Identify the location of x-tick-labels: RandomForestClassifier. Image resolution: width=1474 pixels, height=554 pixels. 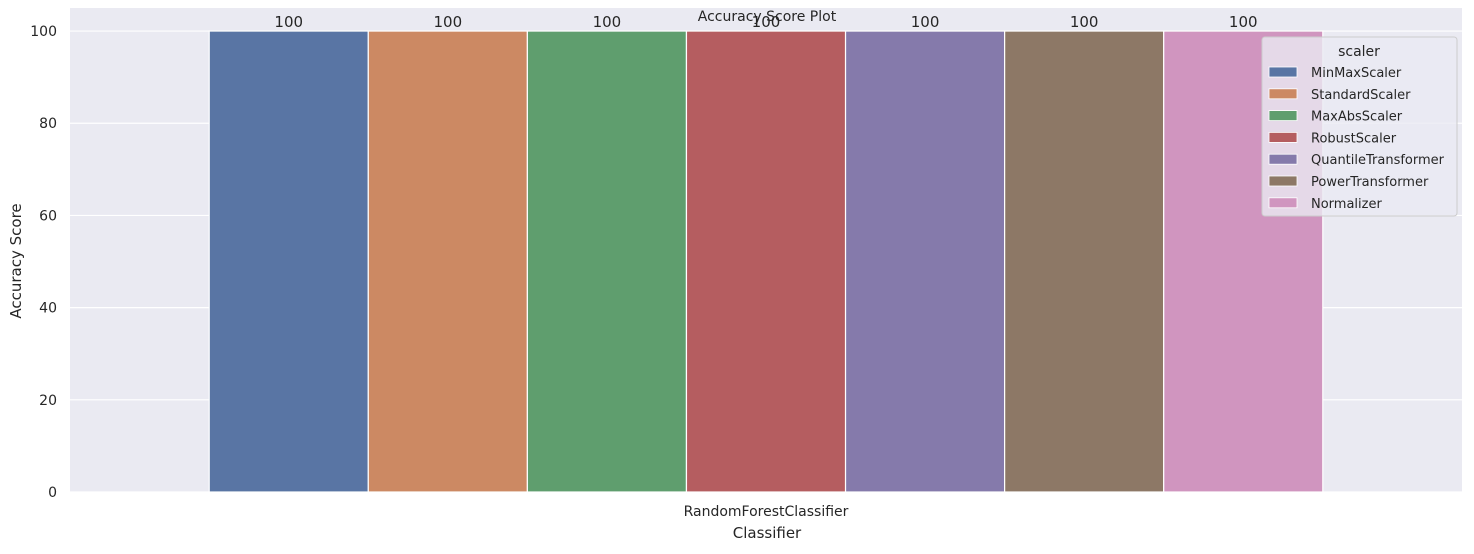
(766, 512).